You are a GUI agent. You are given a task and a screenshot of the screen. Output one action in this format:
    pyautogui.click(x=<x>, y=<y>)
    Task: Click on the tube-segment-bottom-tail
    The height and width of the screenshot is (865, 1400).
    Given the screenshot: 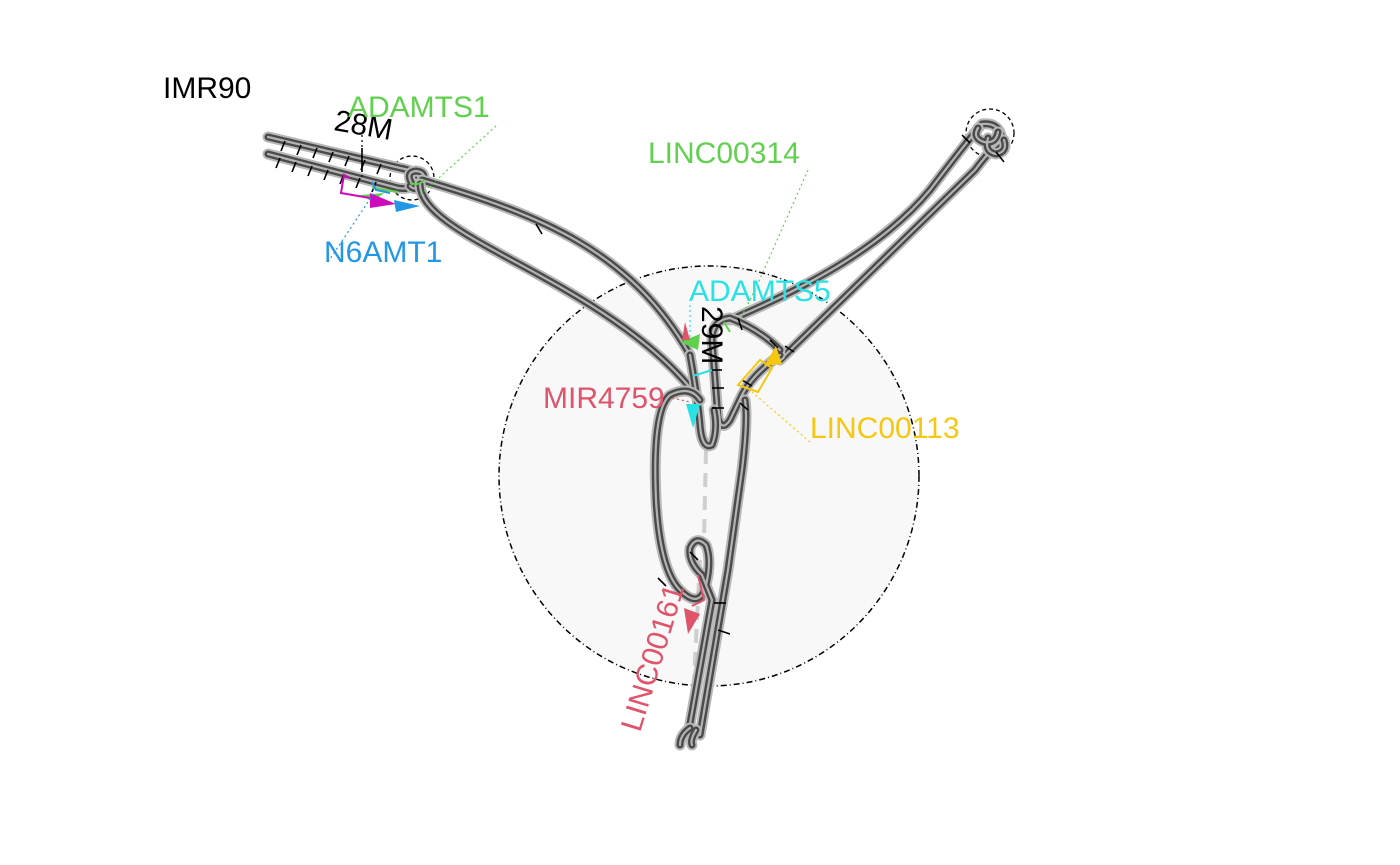 What is the action you would take?
    pyautogui.click(x=688, y=736)
    